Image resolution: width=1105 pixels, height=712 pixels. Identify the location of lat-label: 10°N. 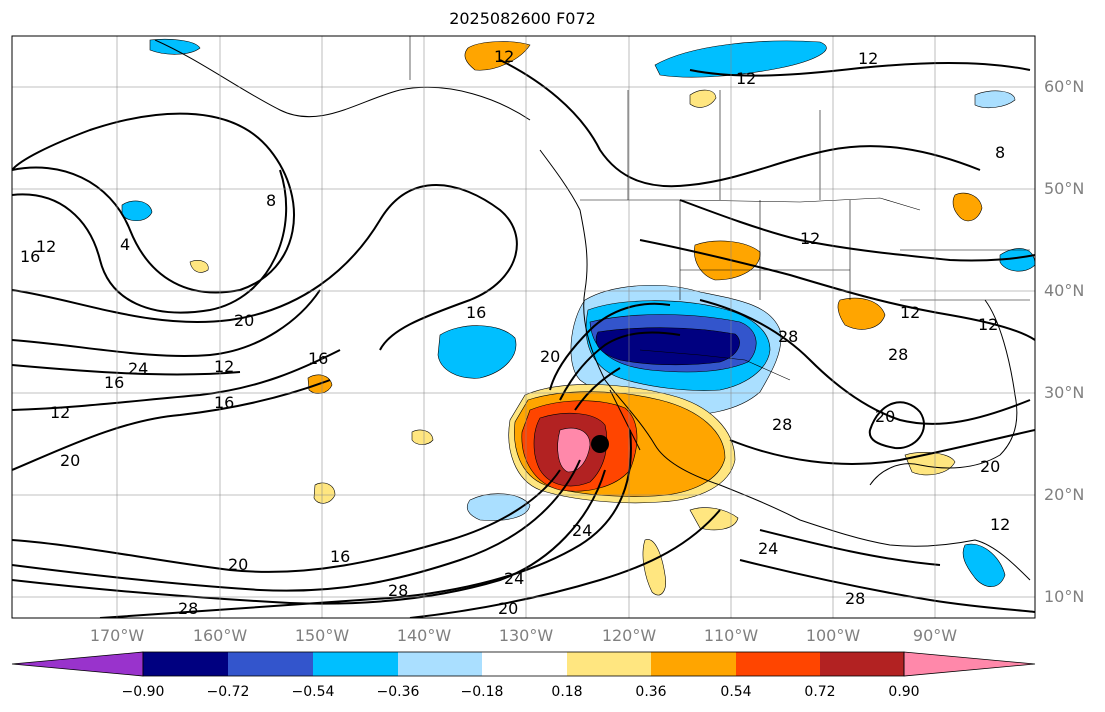
(1064, 596).